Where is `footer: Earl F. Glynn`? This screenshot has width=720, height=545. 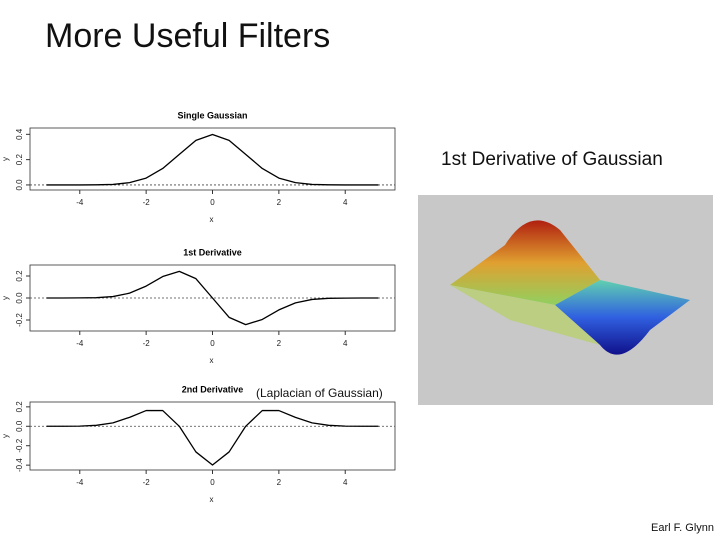
footer: Earl F. Glynn is located at coordinates (682, 528).